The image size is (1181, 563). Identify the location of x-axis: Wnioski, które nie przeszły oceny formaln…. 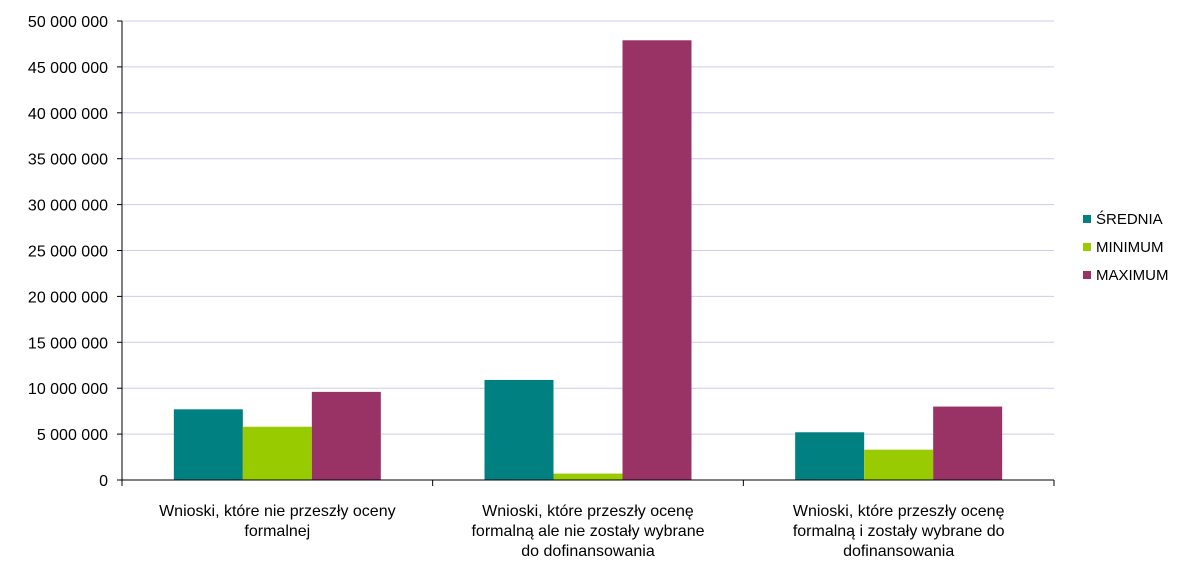
(588, 519).